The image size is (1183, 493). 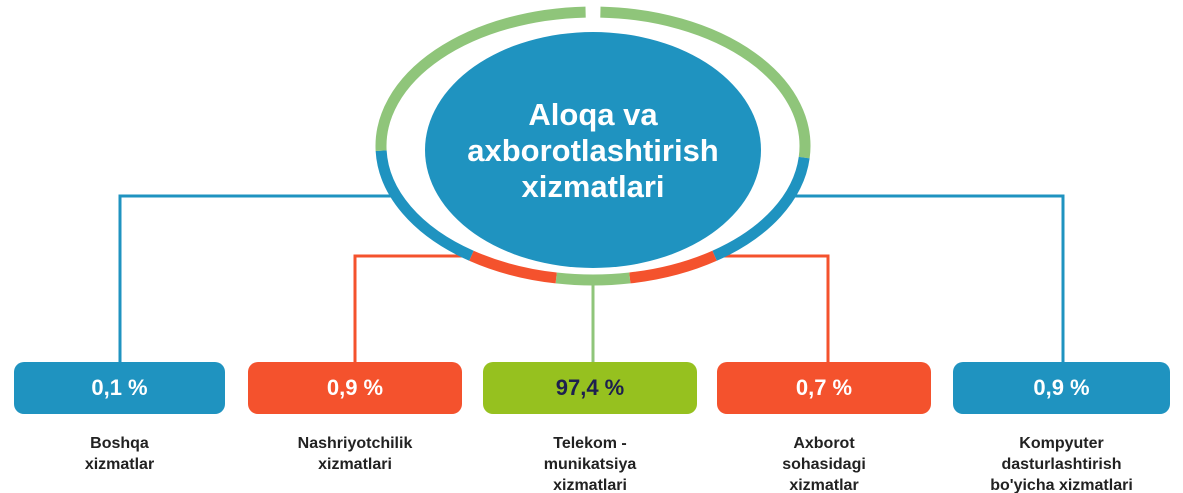 I want to click on node-label: Boshqa, so click(x=119, y=443).